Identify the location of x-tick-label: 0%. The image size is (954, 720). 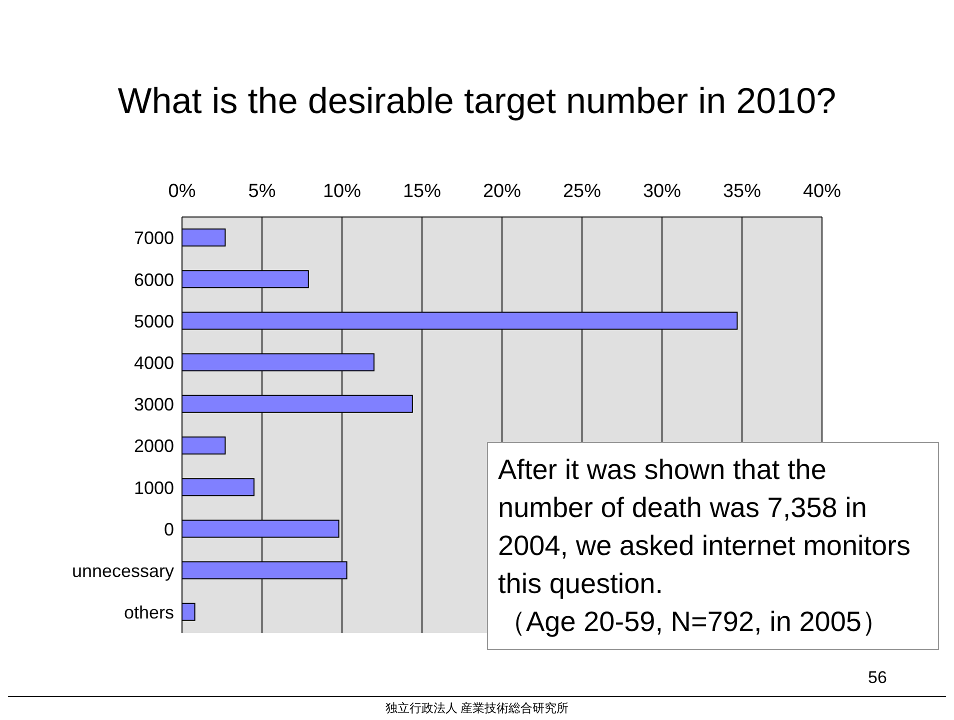
(182, 191).